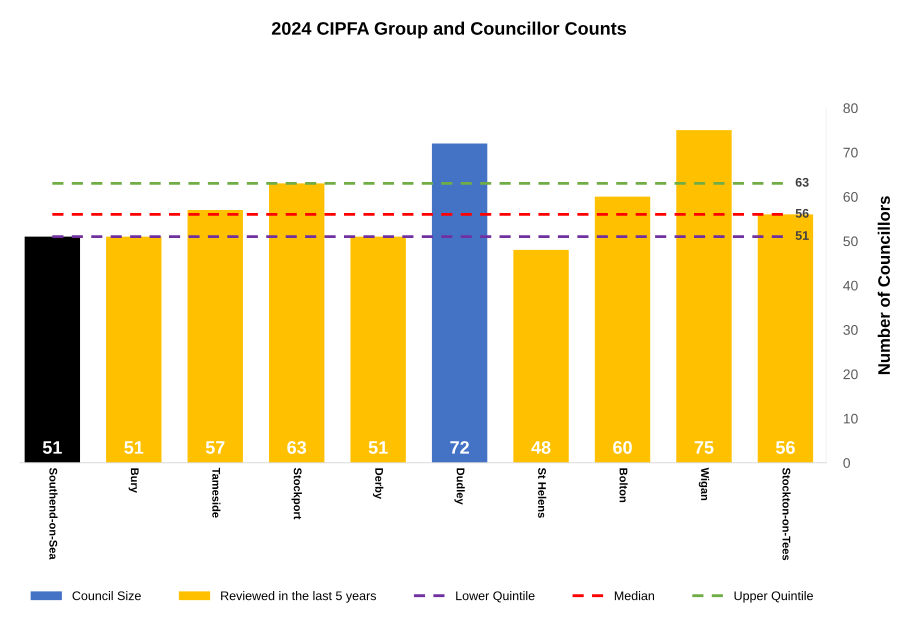  Describe the element at coordinates (541, 447) in the screenshot. I see `data-label: 48` at that location.